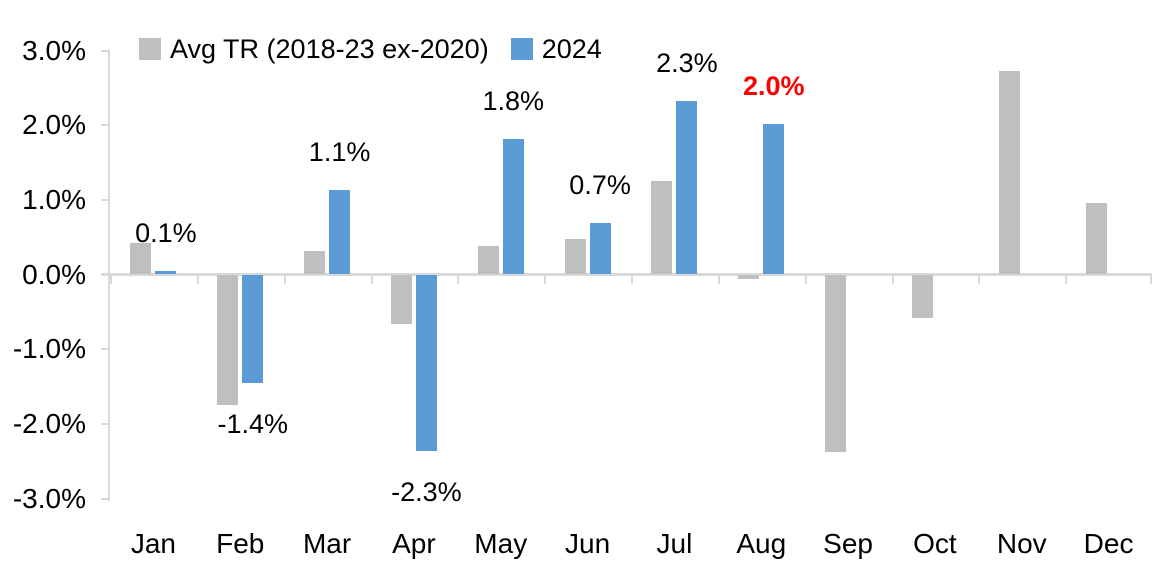 Image resolution: width=1152 pixels, height=570 pixels. I want to click on bar-2024-jun, so click(600, 248).